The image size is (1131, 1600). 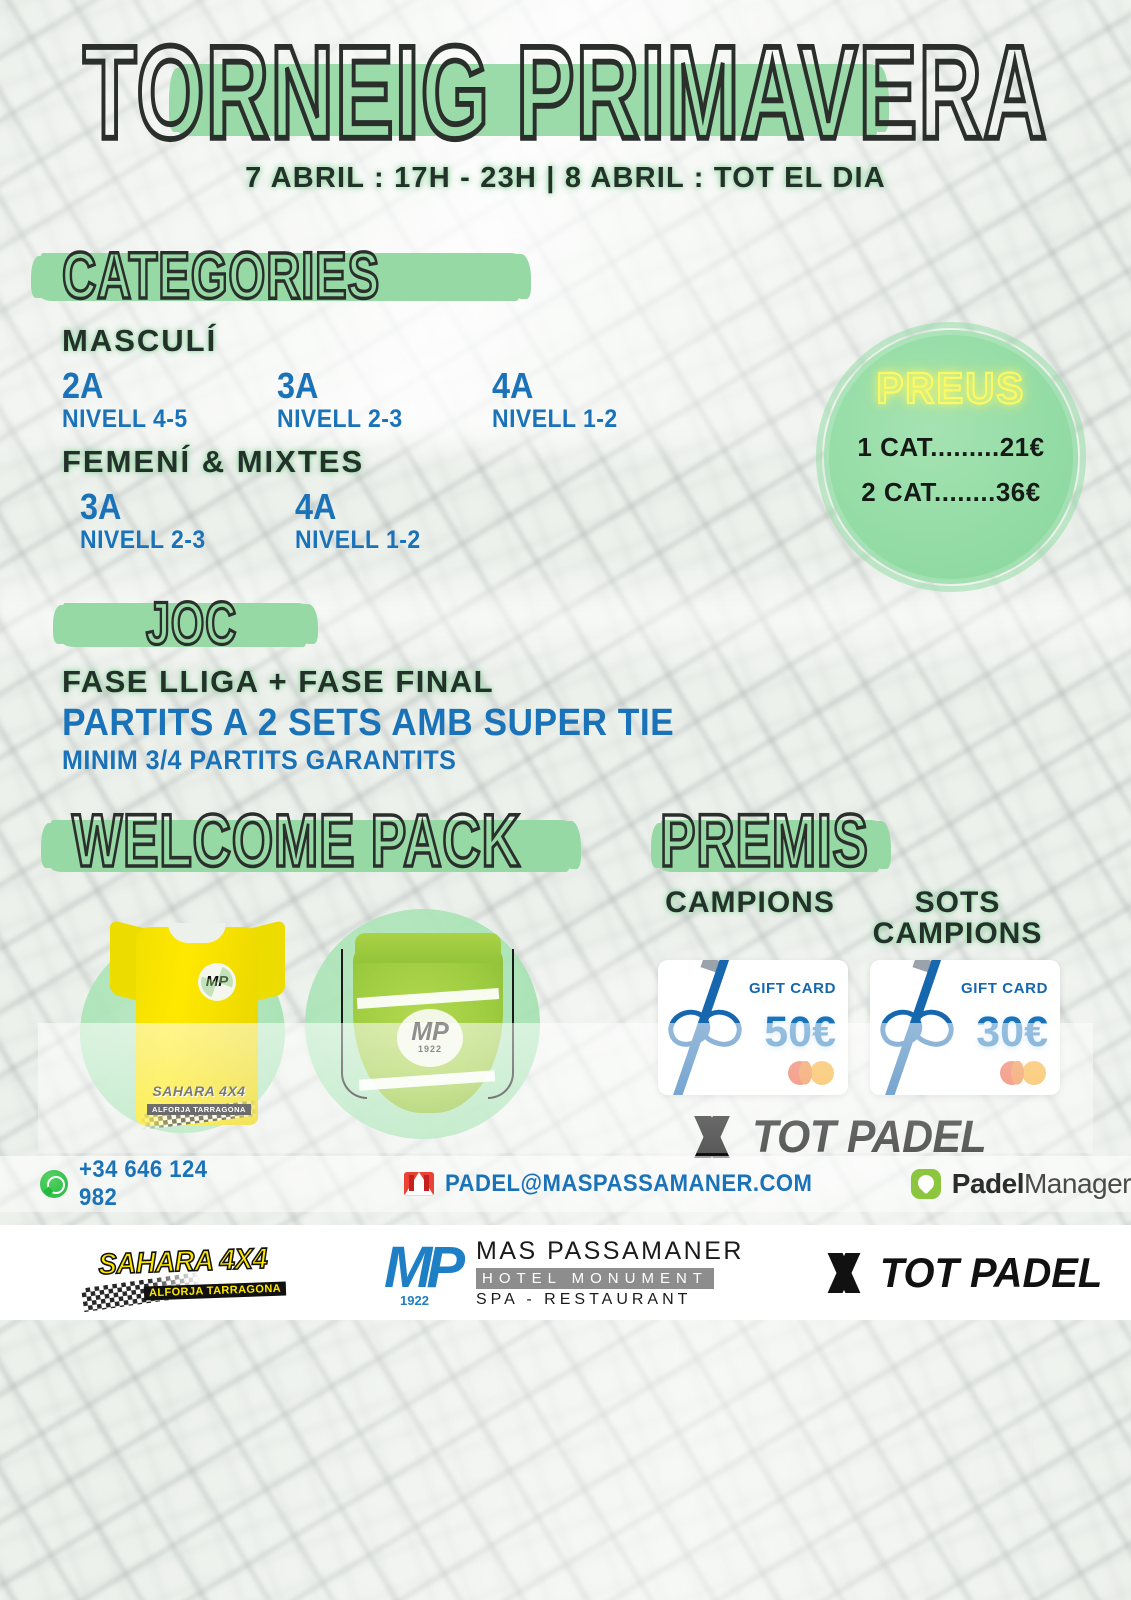 What do you see at coordinates (424, 1267) in the screenshot?
I see `mp-logo-letters: MP` at bounding box center [424, 1267].